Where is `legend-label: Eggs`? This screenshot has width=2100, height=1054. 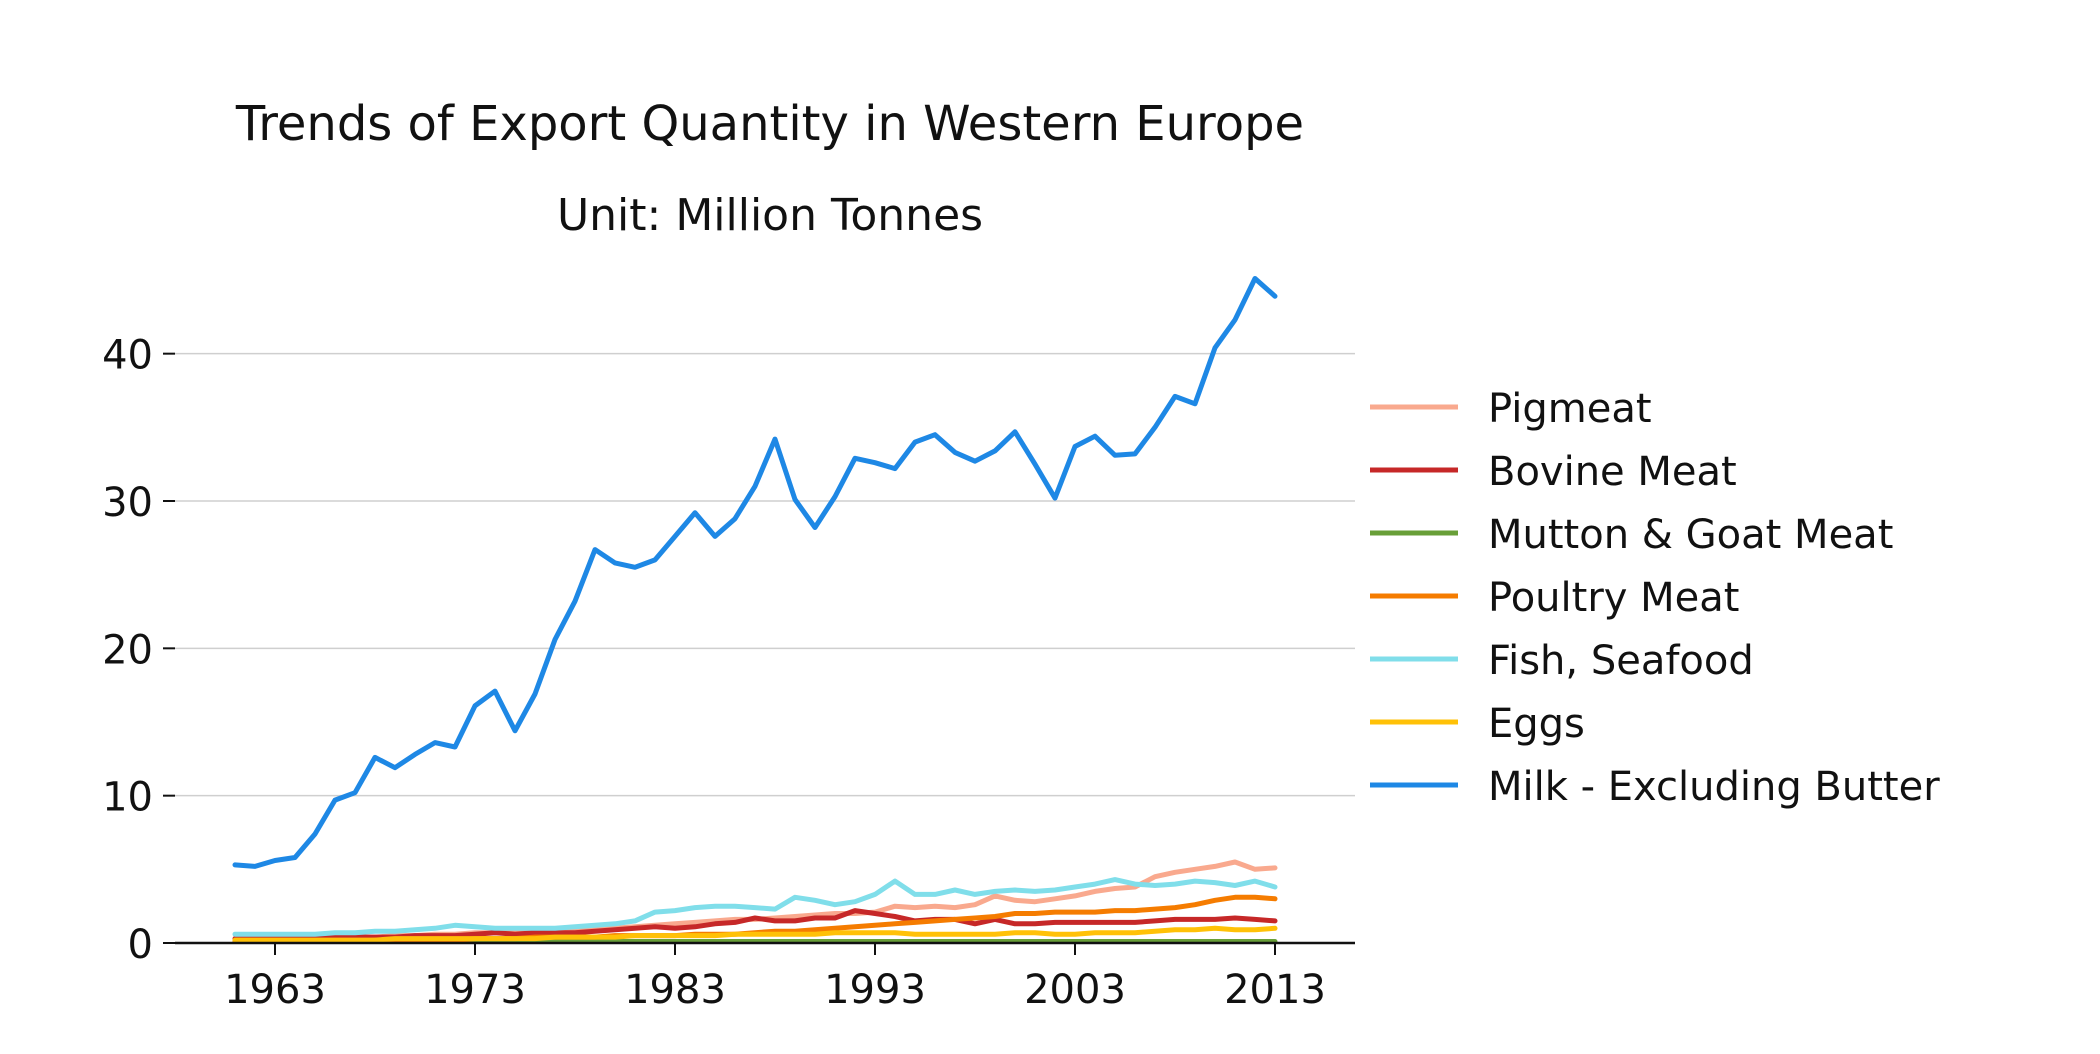
legend-label: Eggs is located at coordinates (1536, 724).